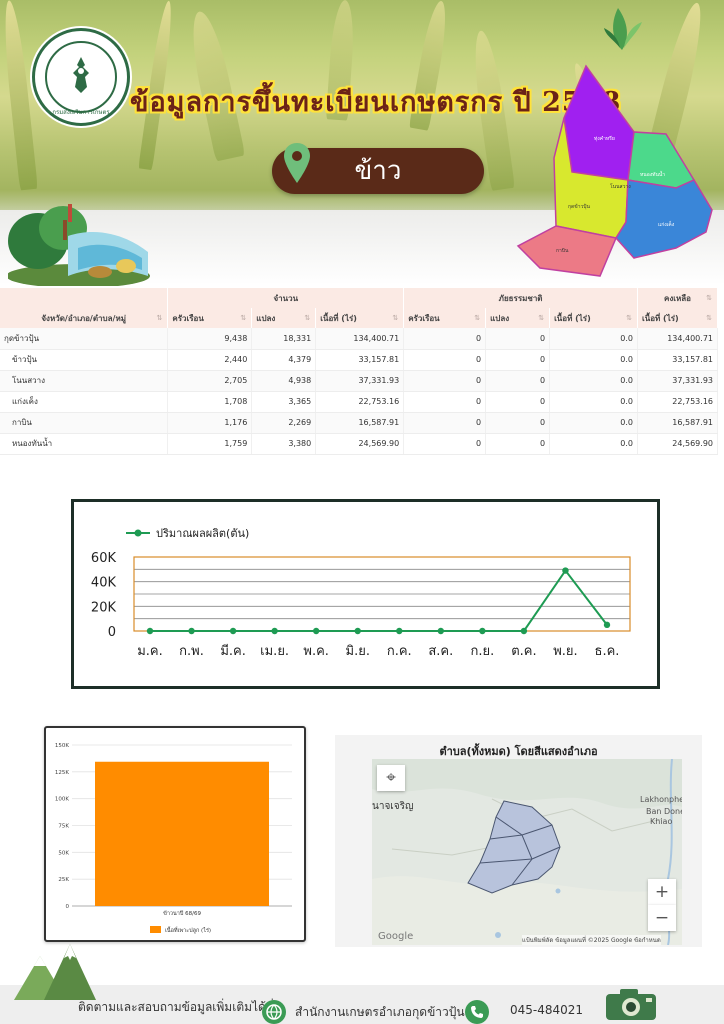 Image resolution: width=724 pixels, height=1024 pixels. I want to click on google-logo: Google, so click(396, 936).